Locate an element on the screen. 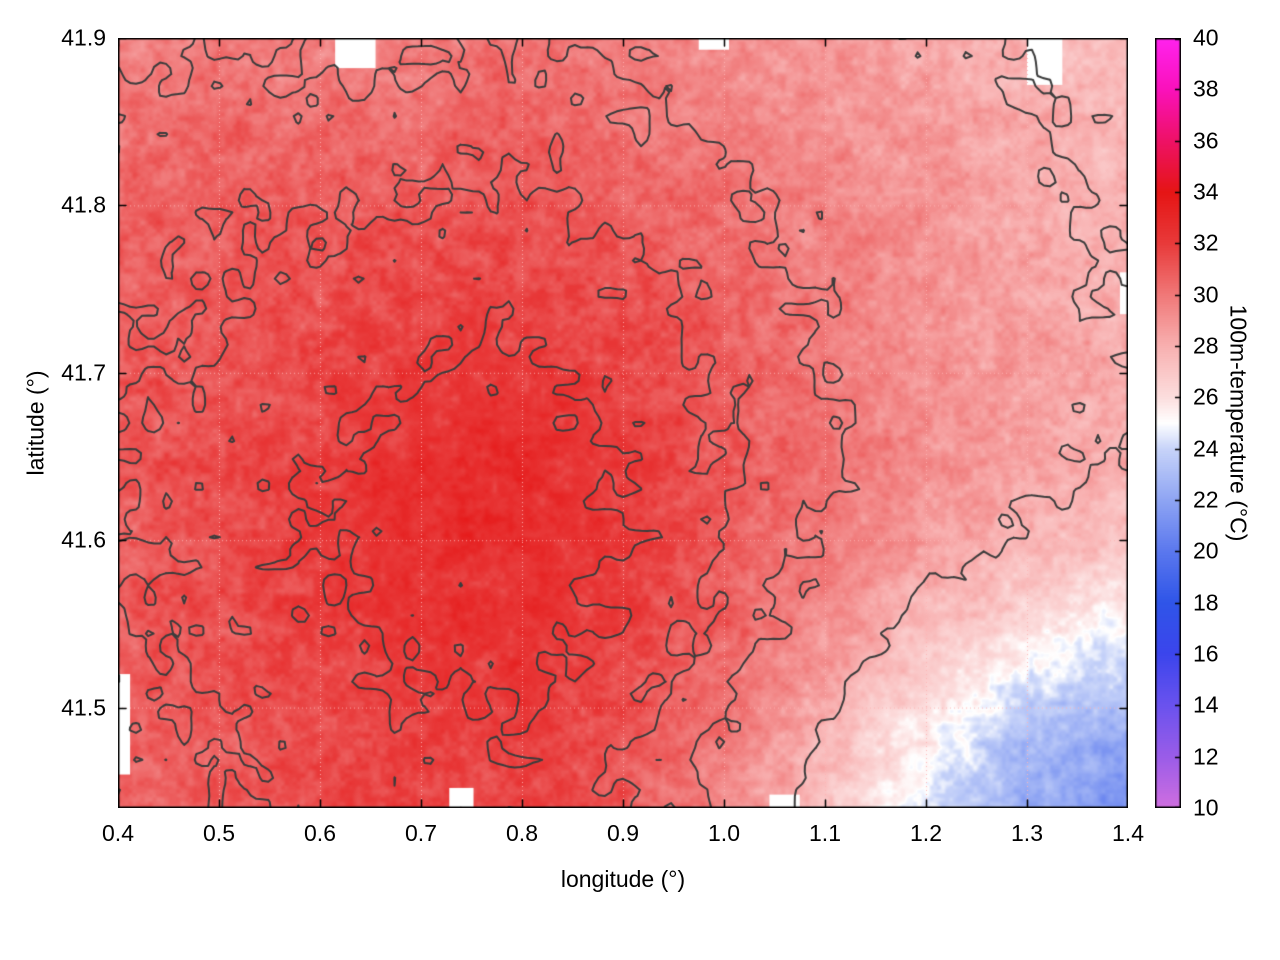  colorbar-tick-label: 24 is located at coordinates (1206, 448).